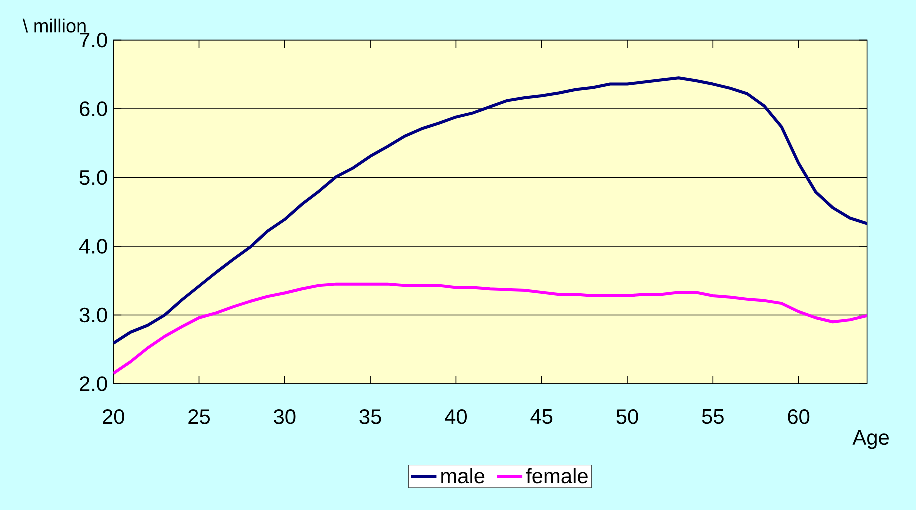  I want to click on x-tick-label: 35, so click(371, 417).